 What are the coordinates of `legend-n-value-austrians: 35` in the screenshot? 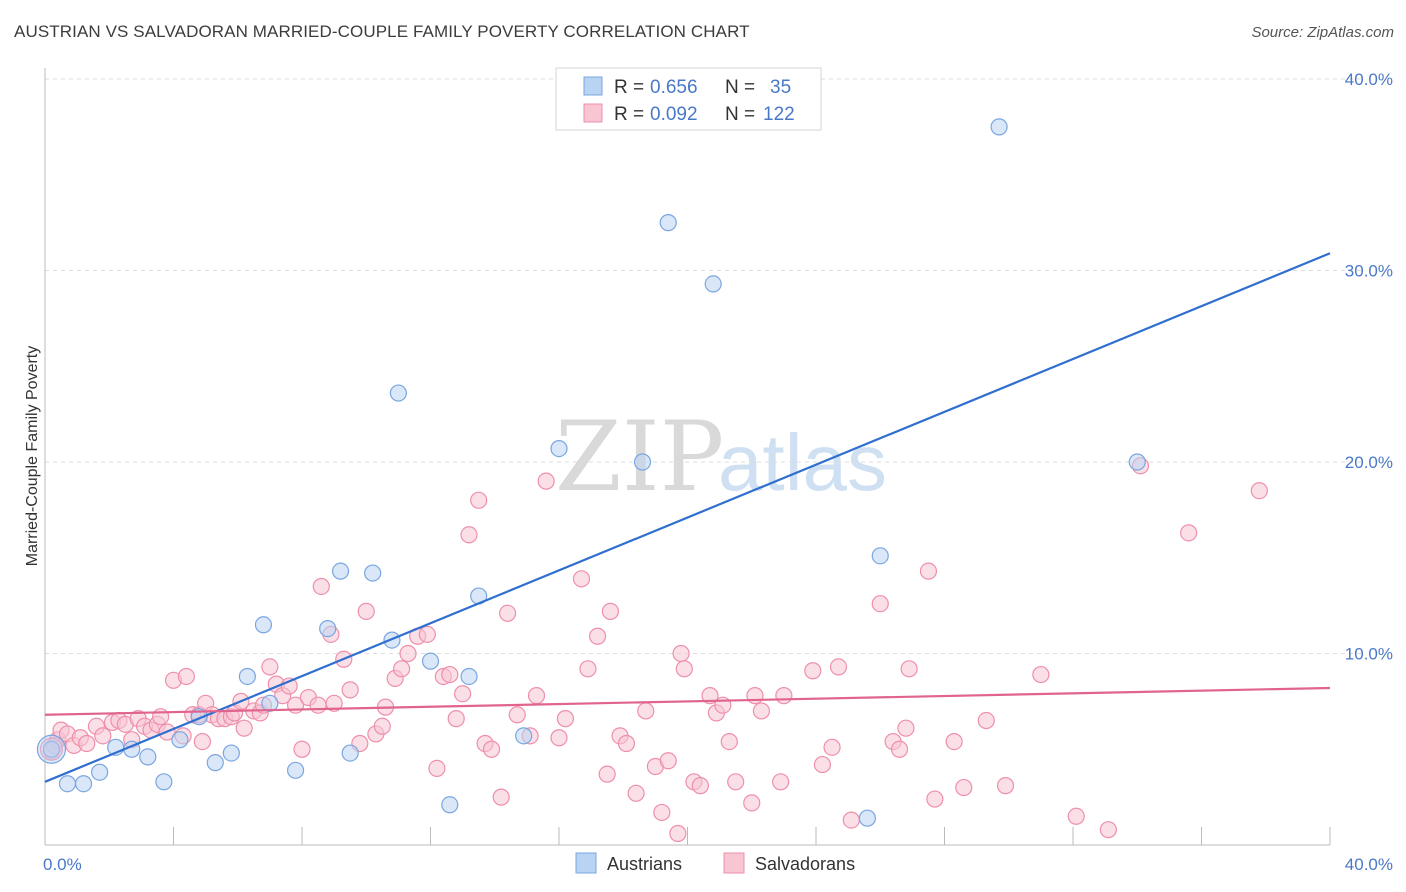 It's located at (780, 87).